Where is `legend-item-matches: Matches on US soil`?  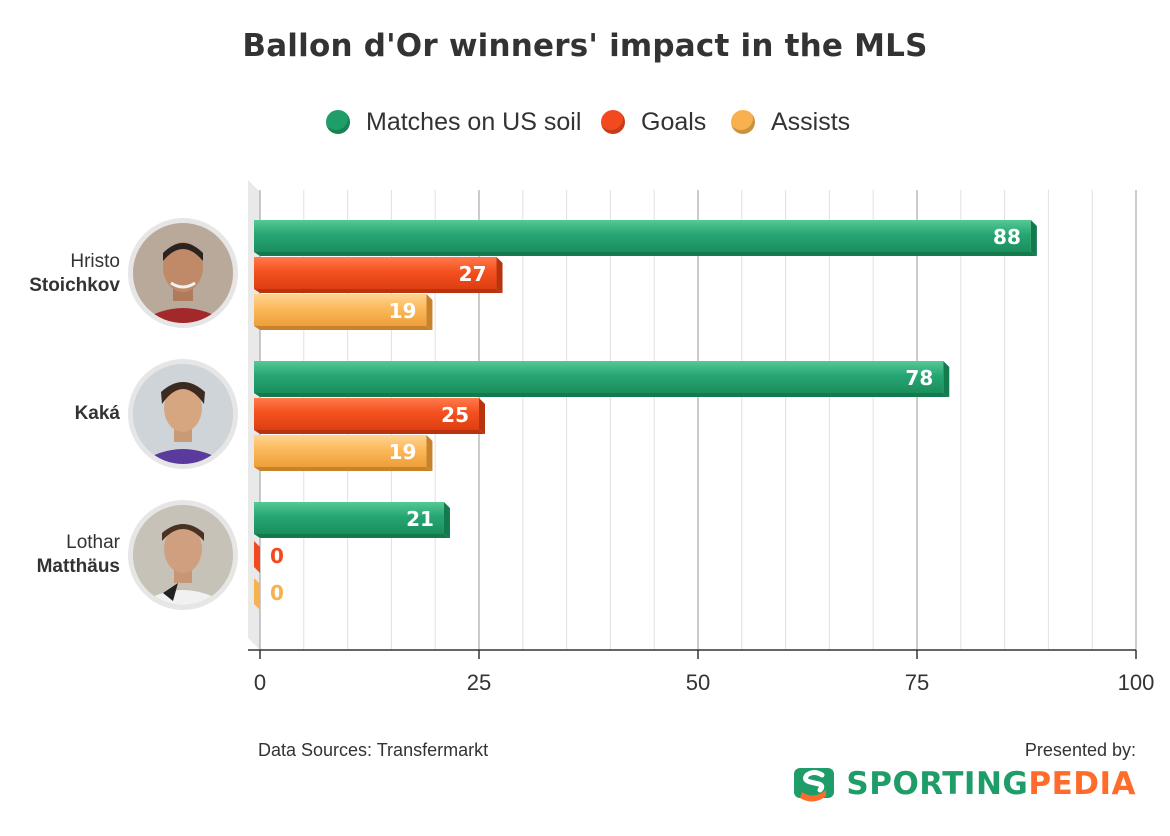 legend-item-matches: Matches on US soil is located at coordinates (453, 122).